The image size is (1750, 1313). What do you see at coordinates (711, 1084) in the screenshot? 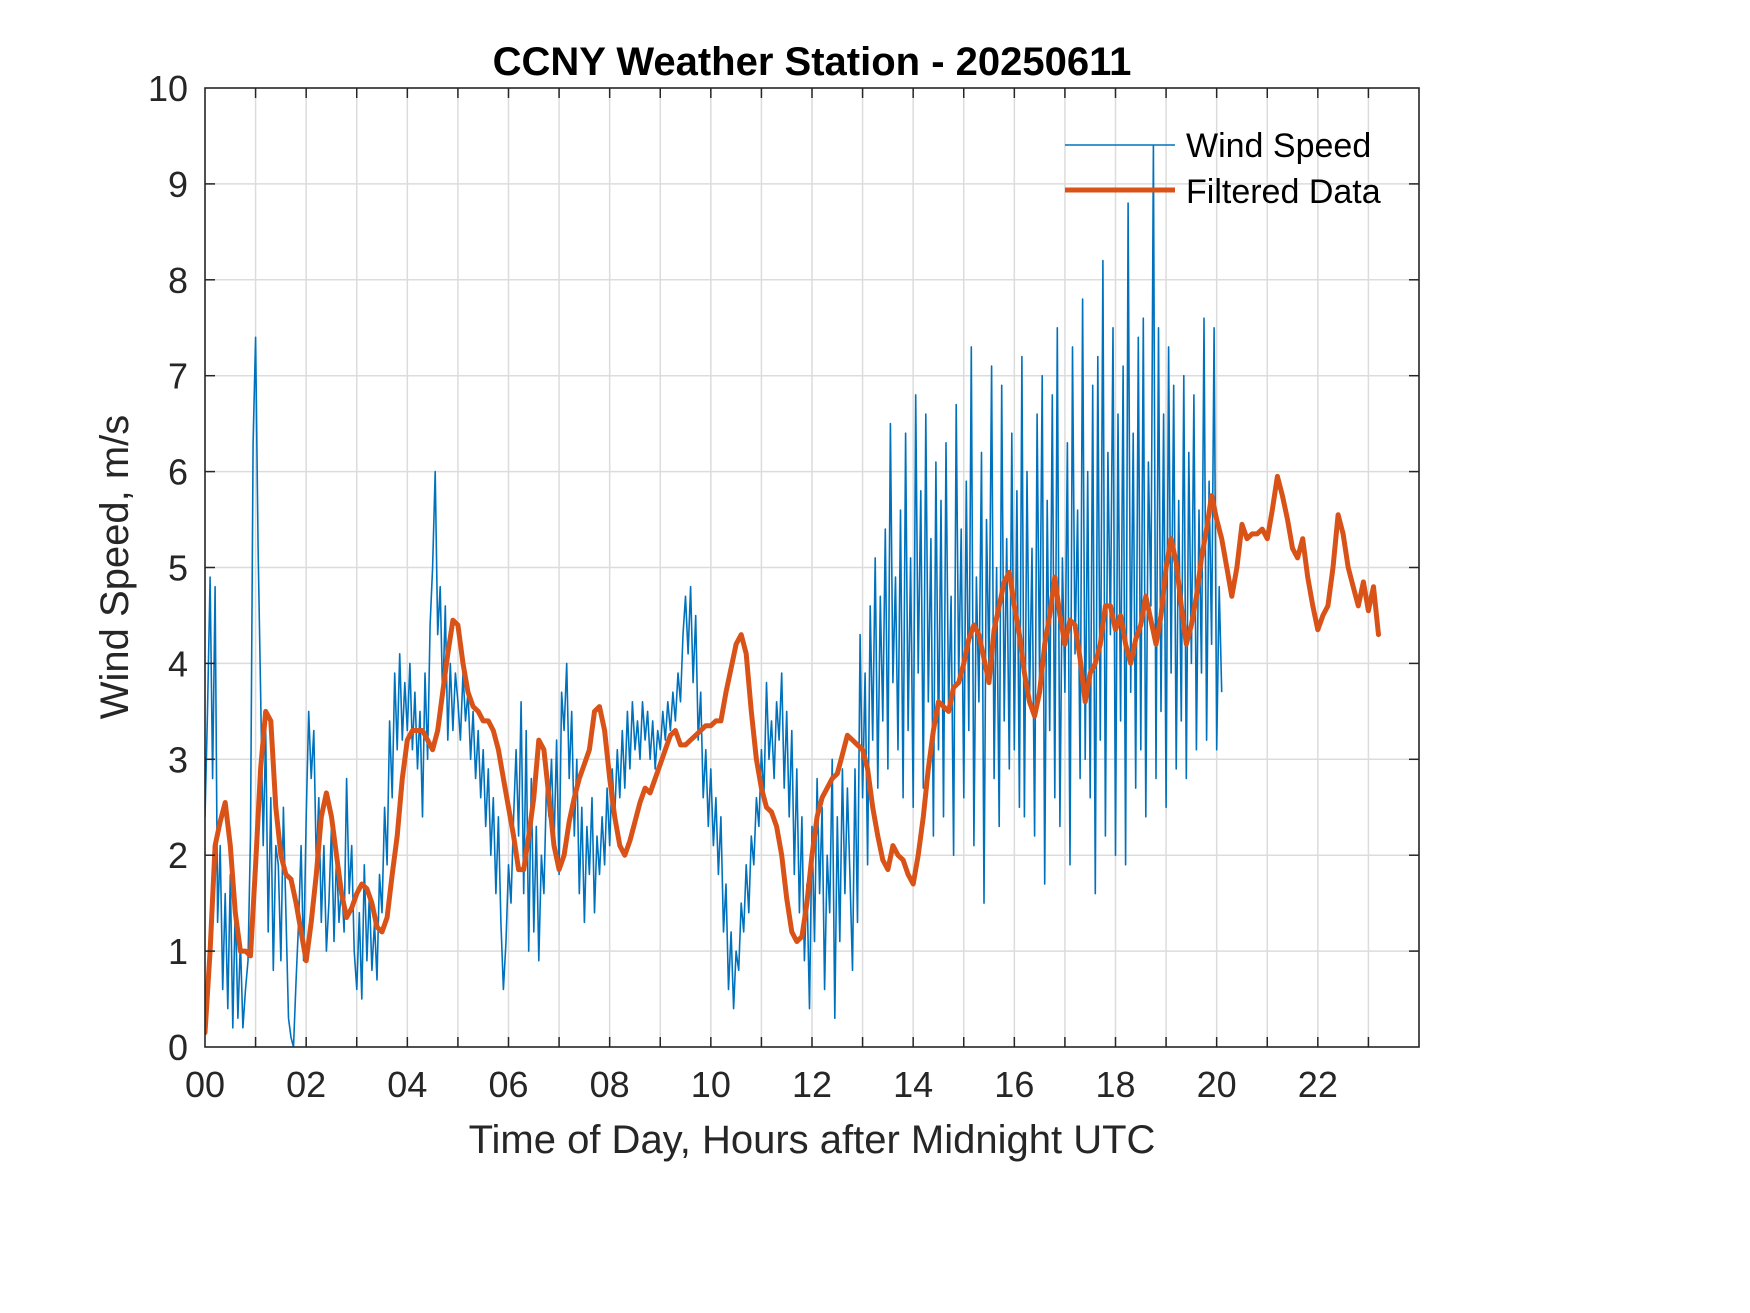
I see `x-tick-label: 10` at bounding box center [711, 1084].